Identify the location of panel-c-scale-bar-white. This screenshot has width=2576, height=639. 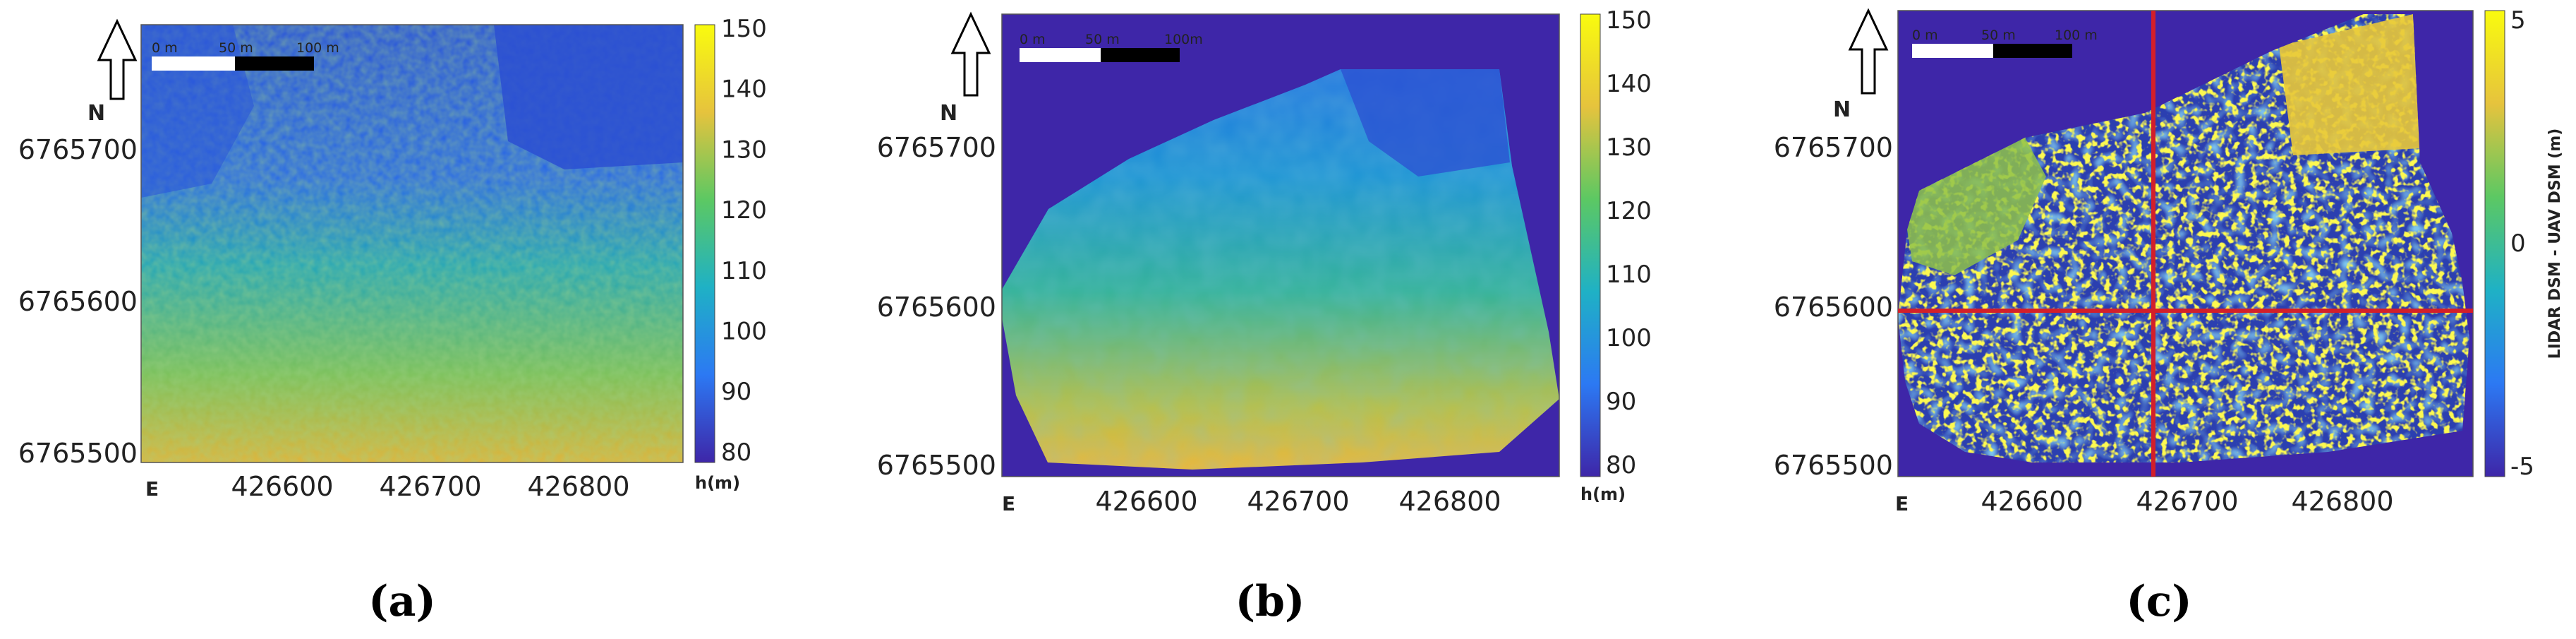
(1952, 51).